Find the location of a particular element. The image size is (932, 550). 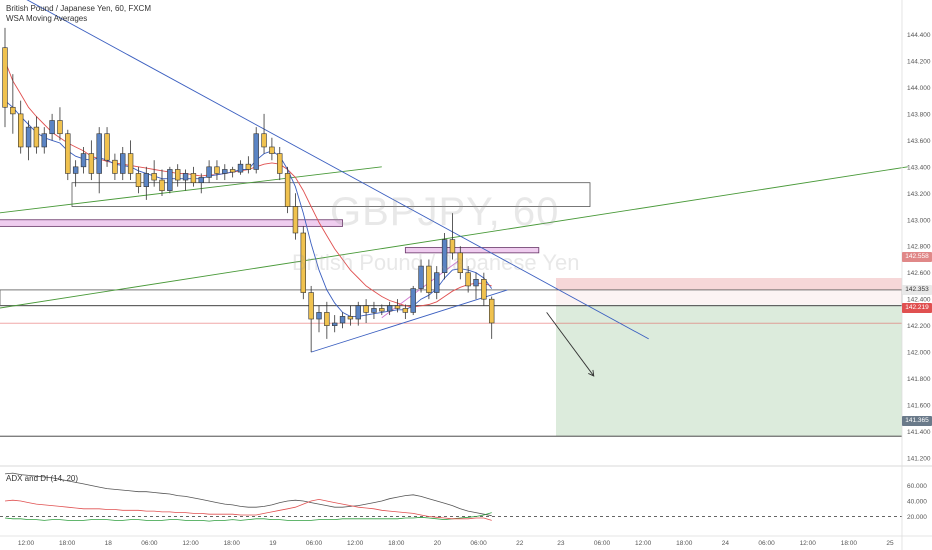

indicator-label: WSA Moving Averages is located at coordinates (47, 18).